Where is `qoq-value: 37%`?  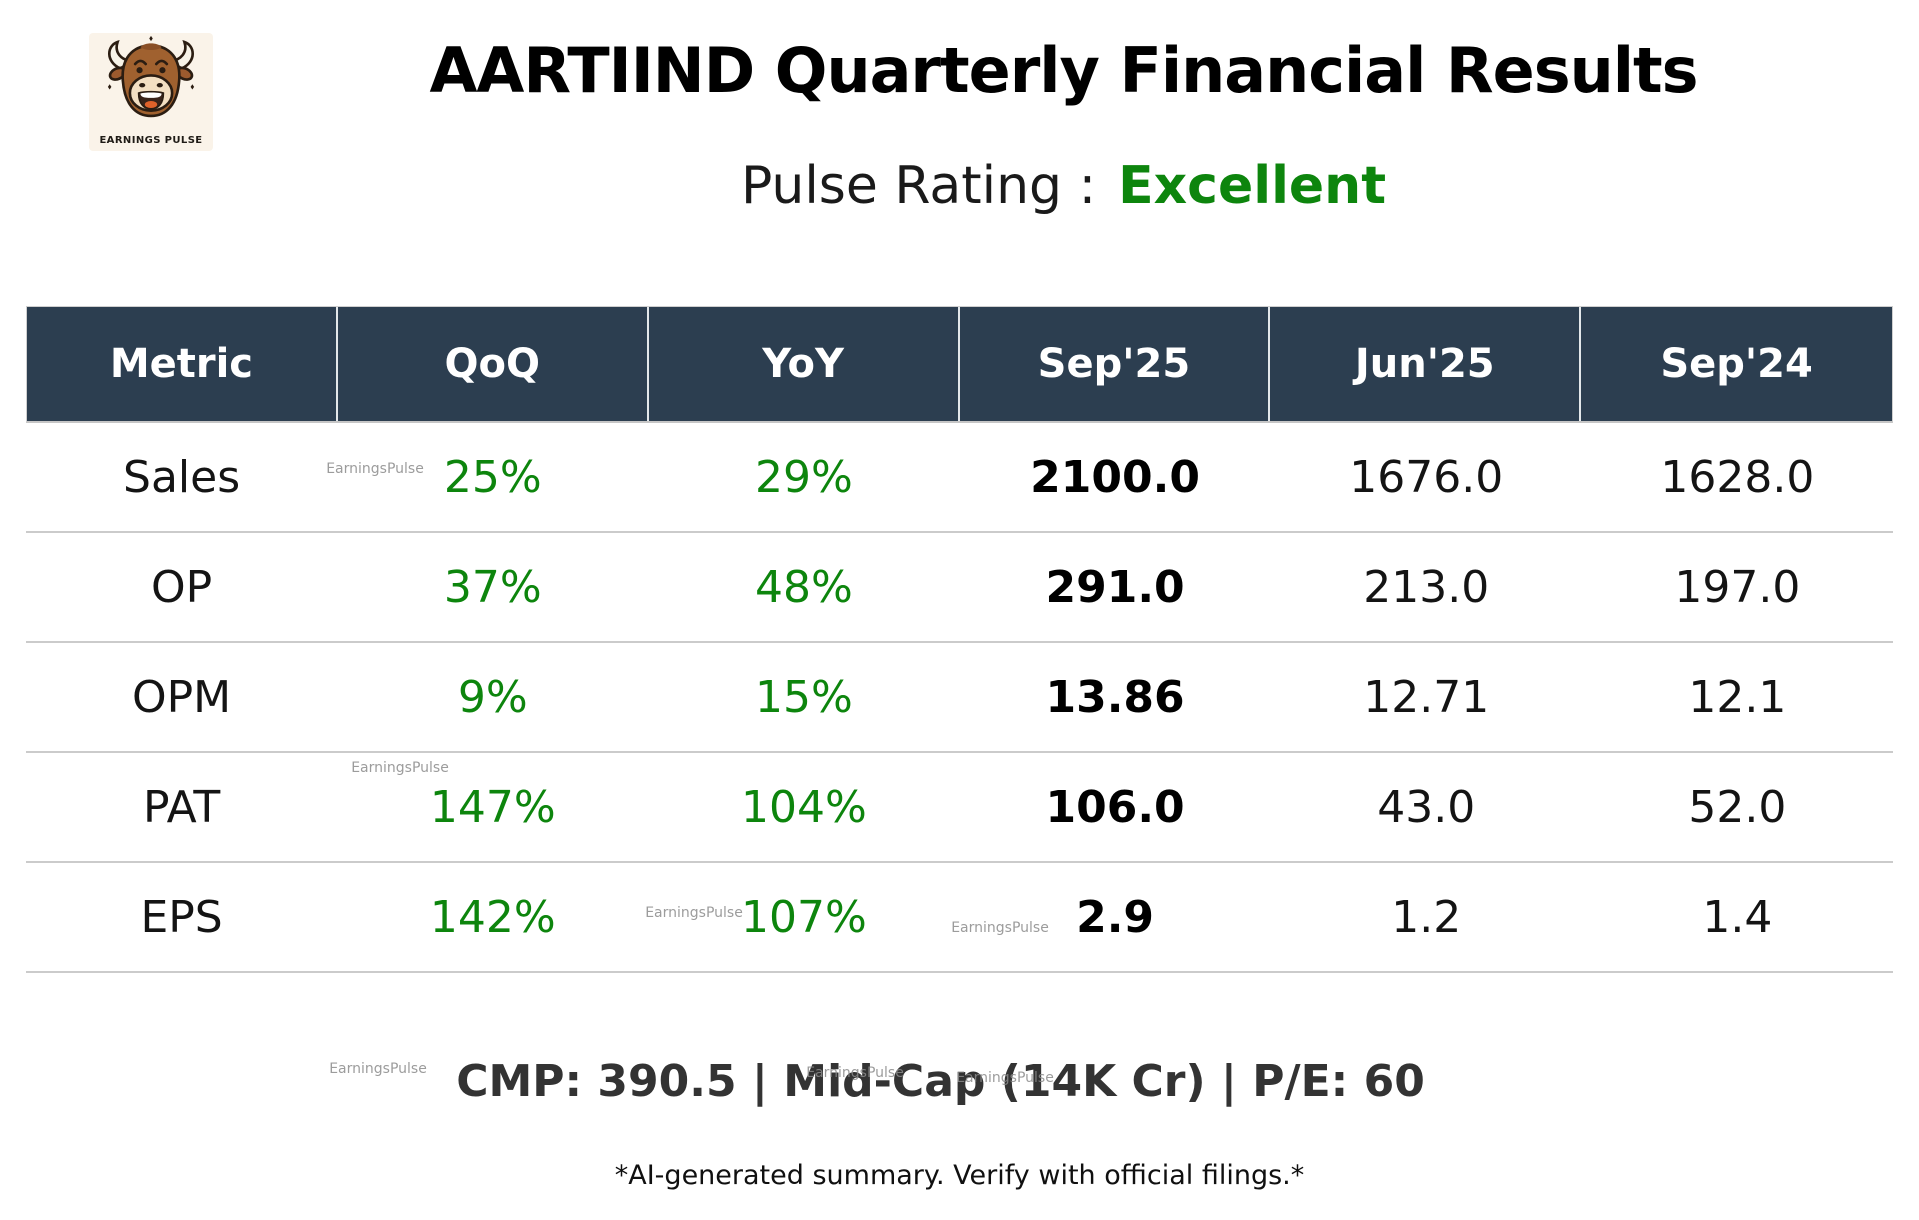 qoq-value: 37% is located at coordinates (492, 587).